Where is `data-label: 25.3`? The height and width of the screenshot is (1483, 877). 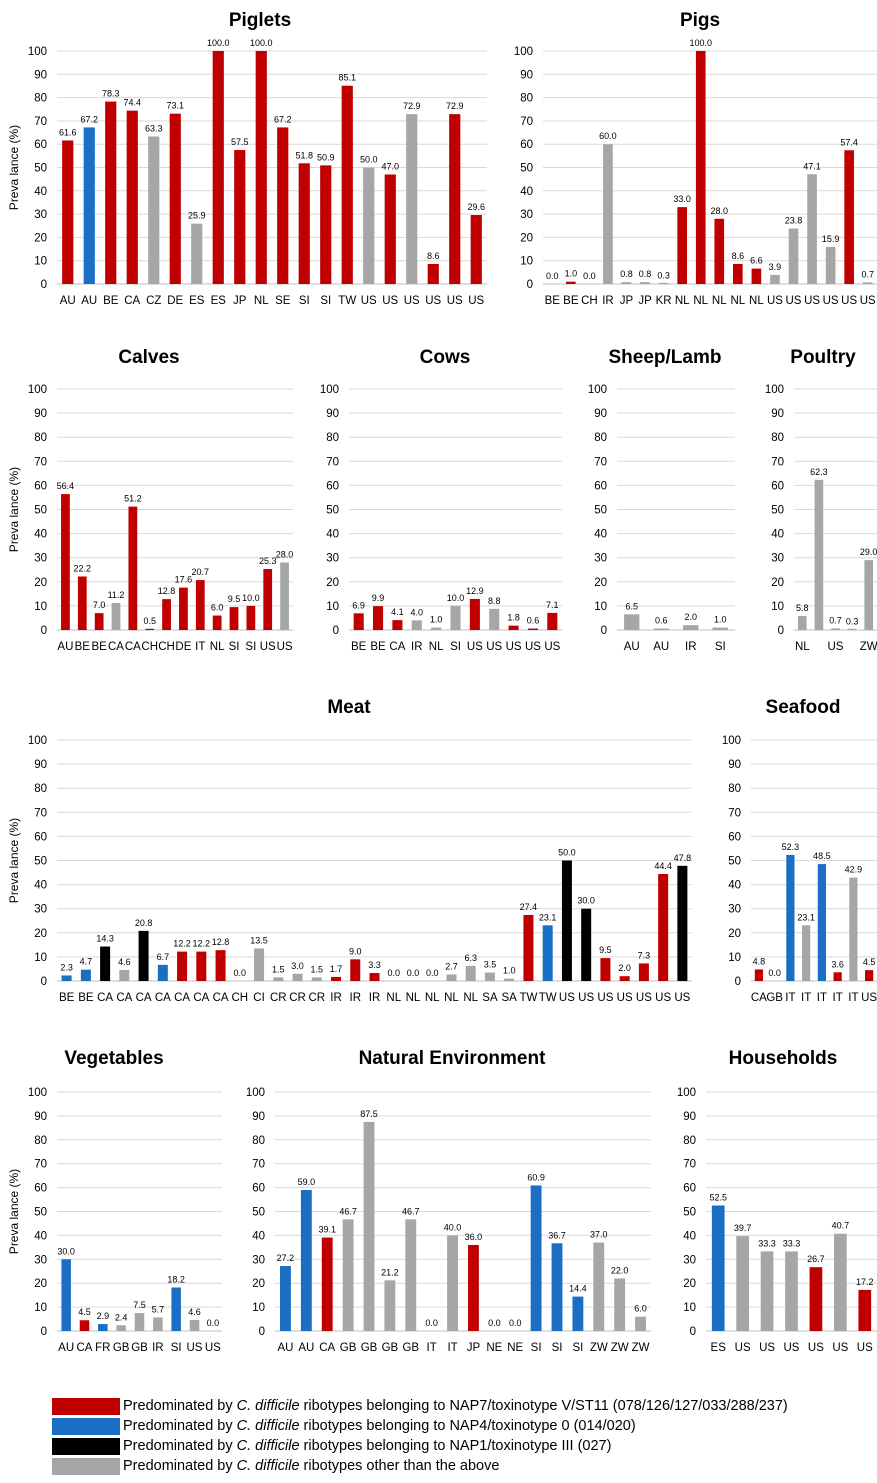
data-label: 25.3 is located at coordinates (268, 561).